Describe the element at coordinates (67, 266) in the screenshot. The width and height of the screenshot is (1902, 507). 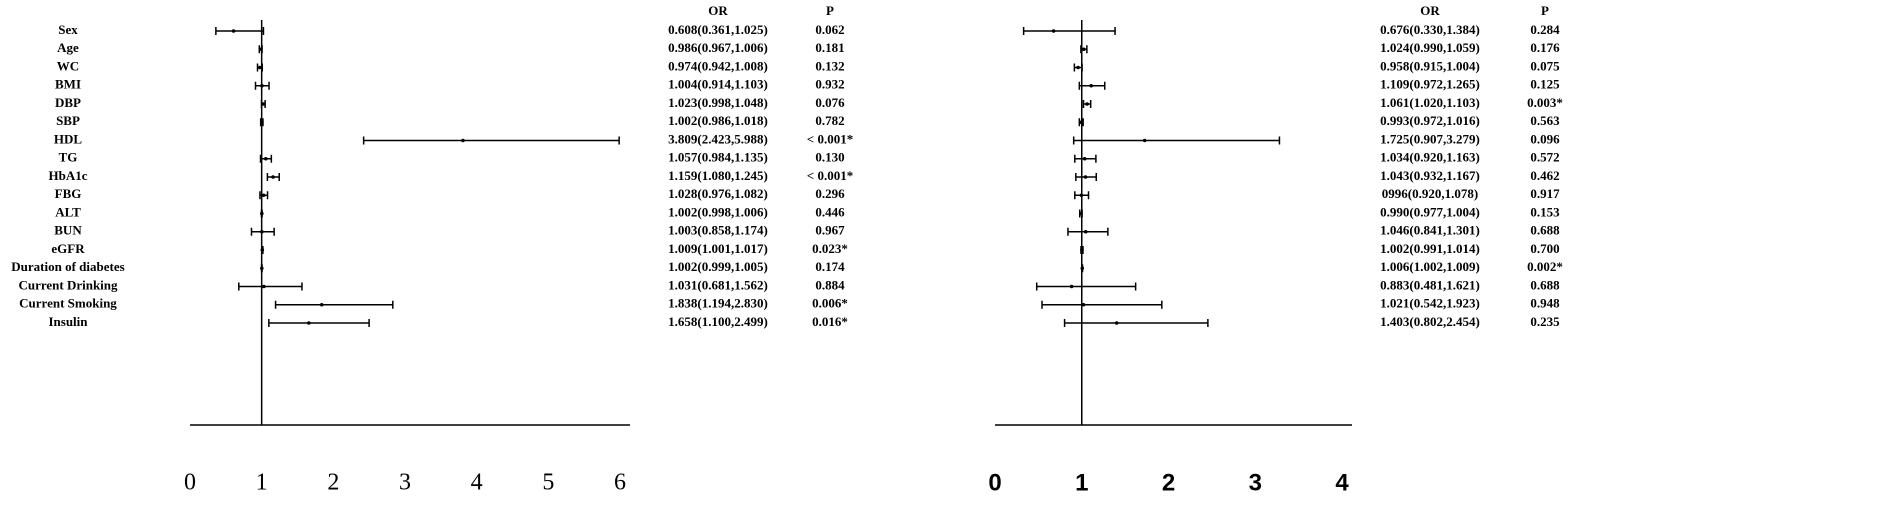
I see `row-label: Duration of diabetes` at that location.